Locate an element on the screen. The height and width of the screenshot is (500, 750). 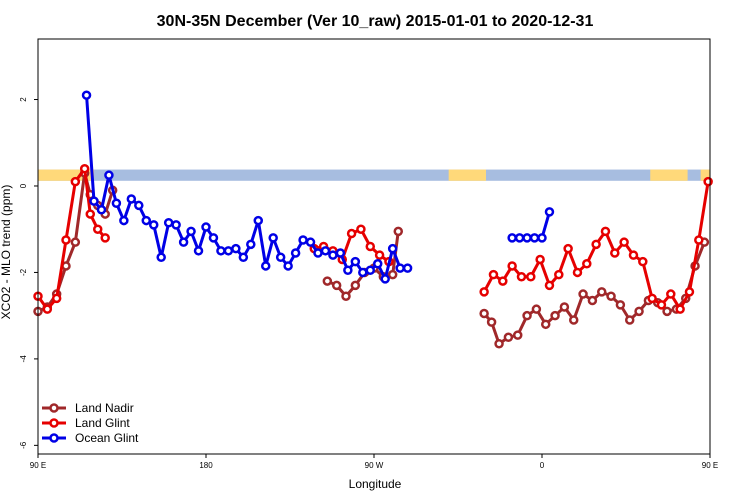
legend-marker-ocean-glint is located at coordinates (54, 438).